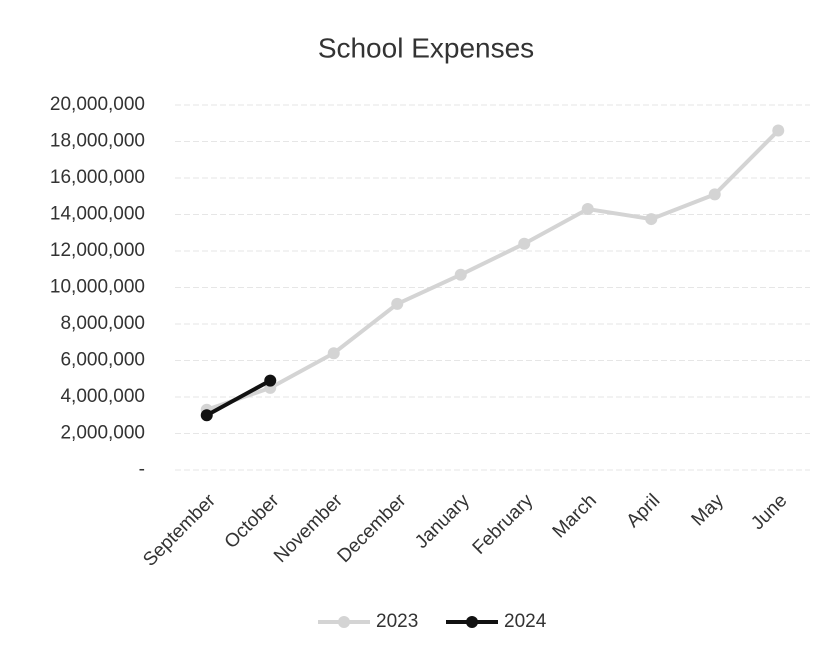 The height and width of the screenshot is (661, 828). What do you see at coordinates (97, 287) in the screenshot?
I see `y-tick-label: 10,000,000` at bounding box center [97, 287].